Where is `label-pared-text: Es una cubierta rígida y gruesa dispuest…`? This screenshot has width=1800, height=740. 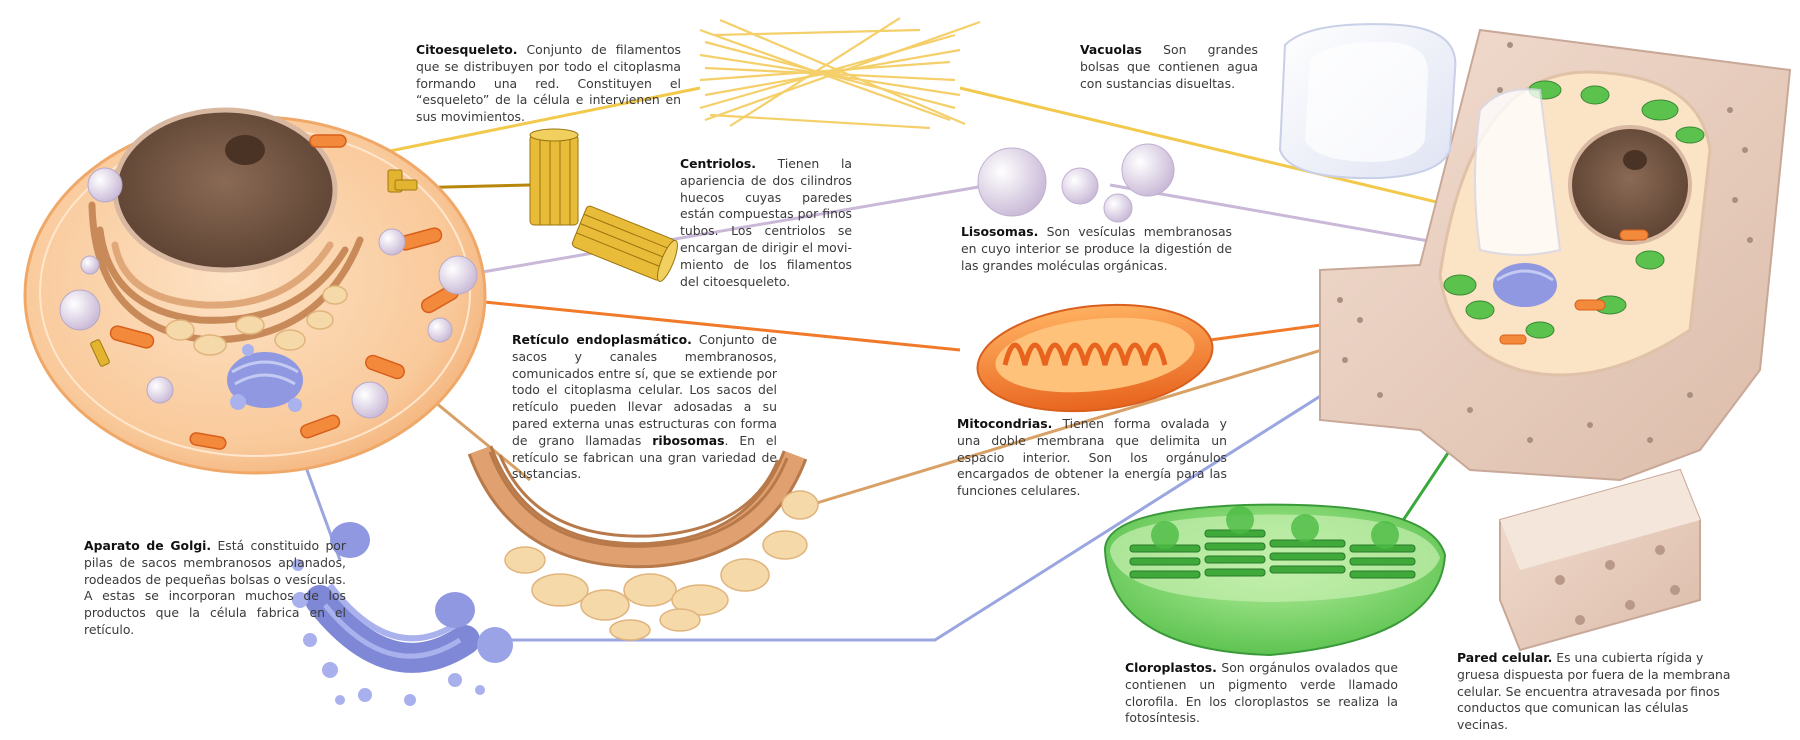 label-pared-text: Es una cubierta rígida y gruesa dispuest… is located at coordinates (1594, 691).